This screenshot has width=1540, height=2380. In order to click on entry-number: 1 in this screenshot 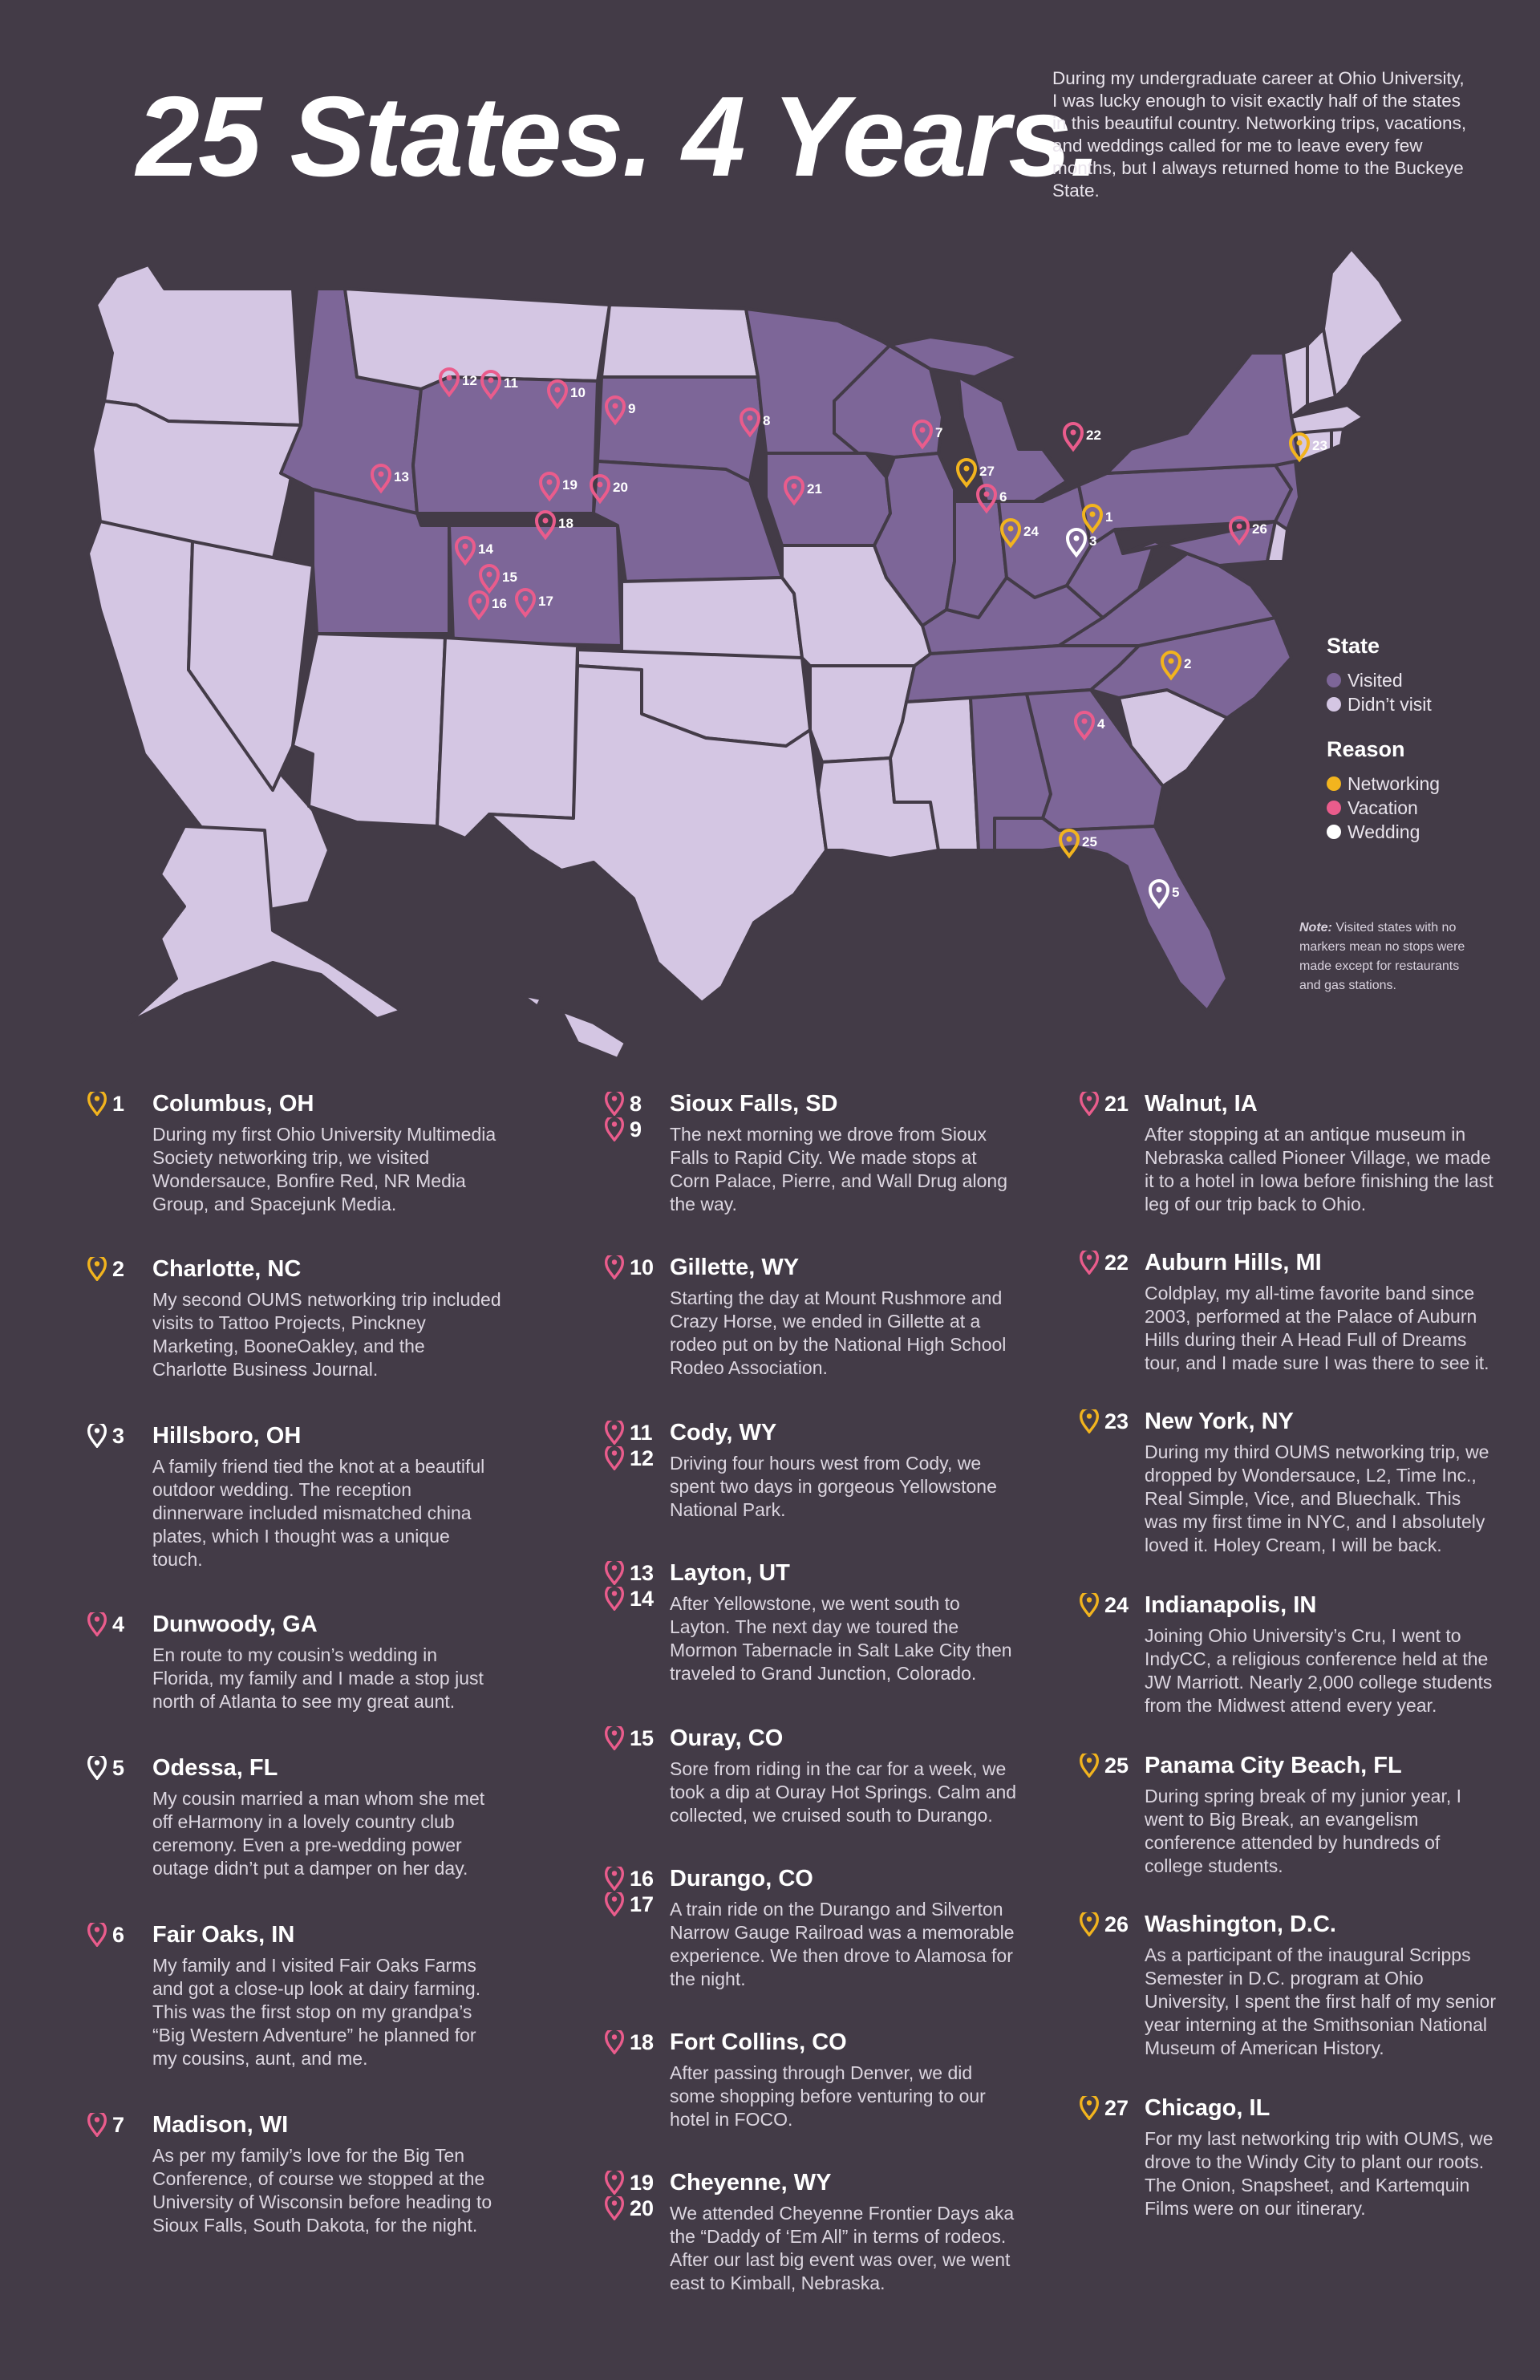, I will do `click(119, 1103)`.